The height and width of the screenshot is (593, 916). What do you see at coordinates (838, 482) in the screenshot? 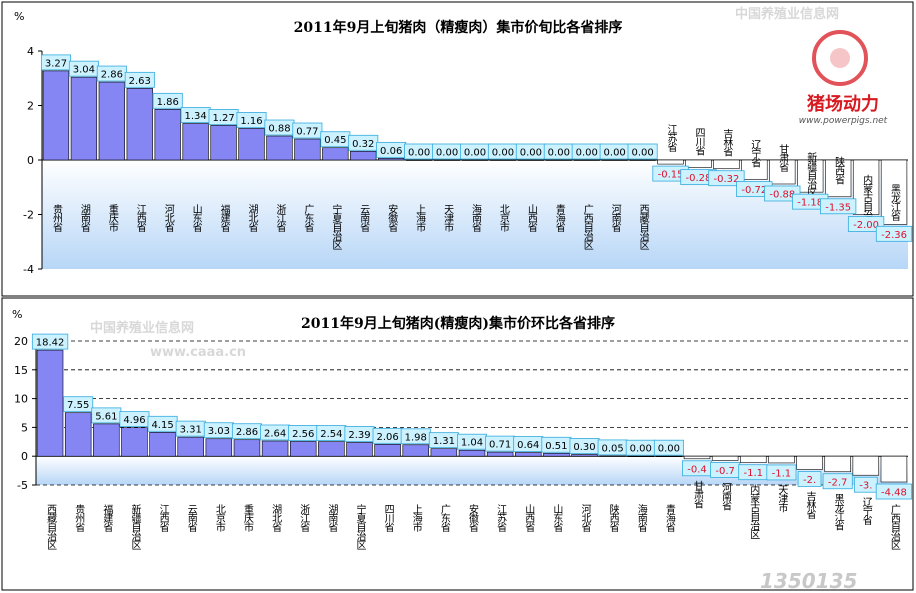
I see `value-label: -2.7` at bounding box center [838, 482].